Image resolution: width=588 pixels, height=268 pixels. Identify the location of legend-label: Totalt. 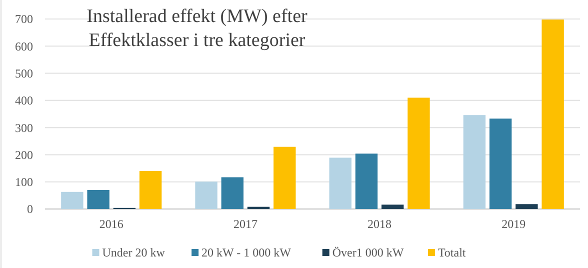
(452, 253).